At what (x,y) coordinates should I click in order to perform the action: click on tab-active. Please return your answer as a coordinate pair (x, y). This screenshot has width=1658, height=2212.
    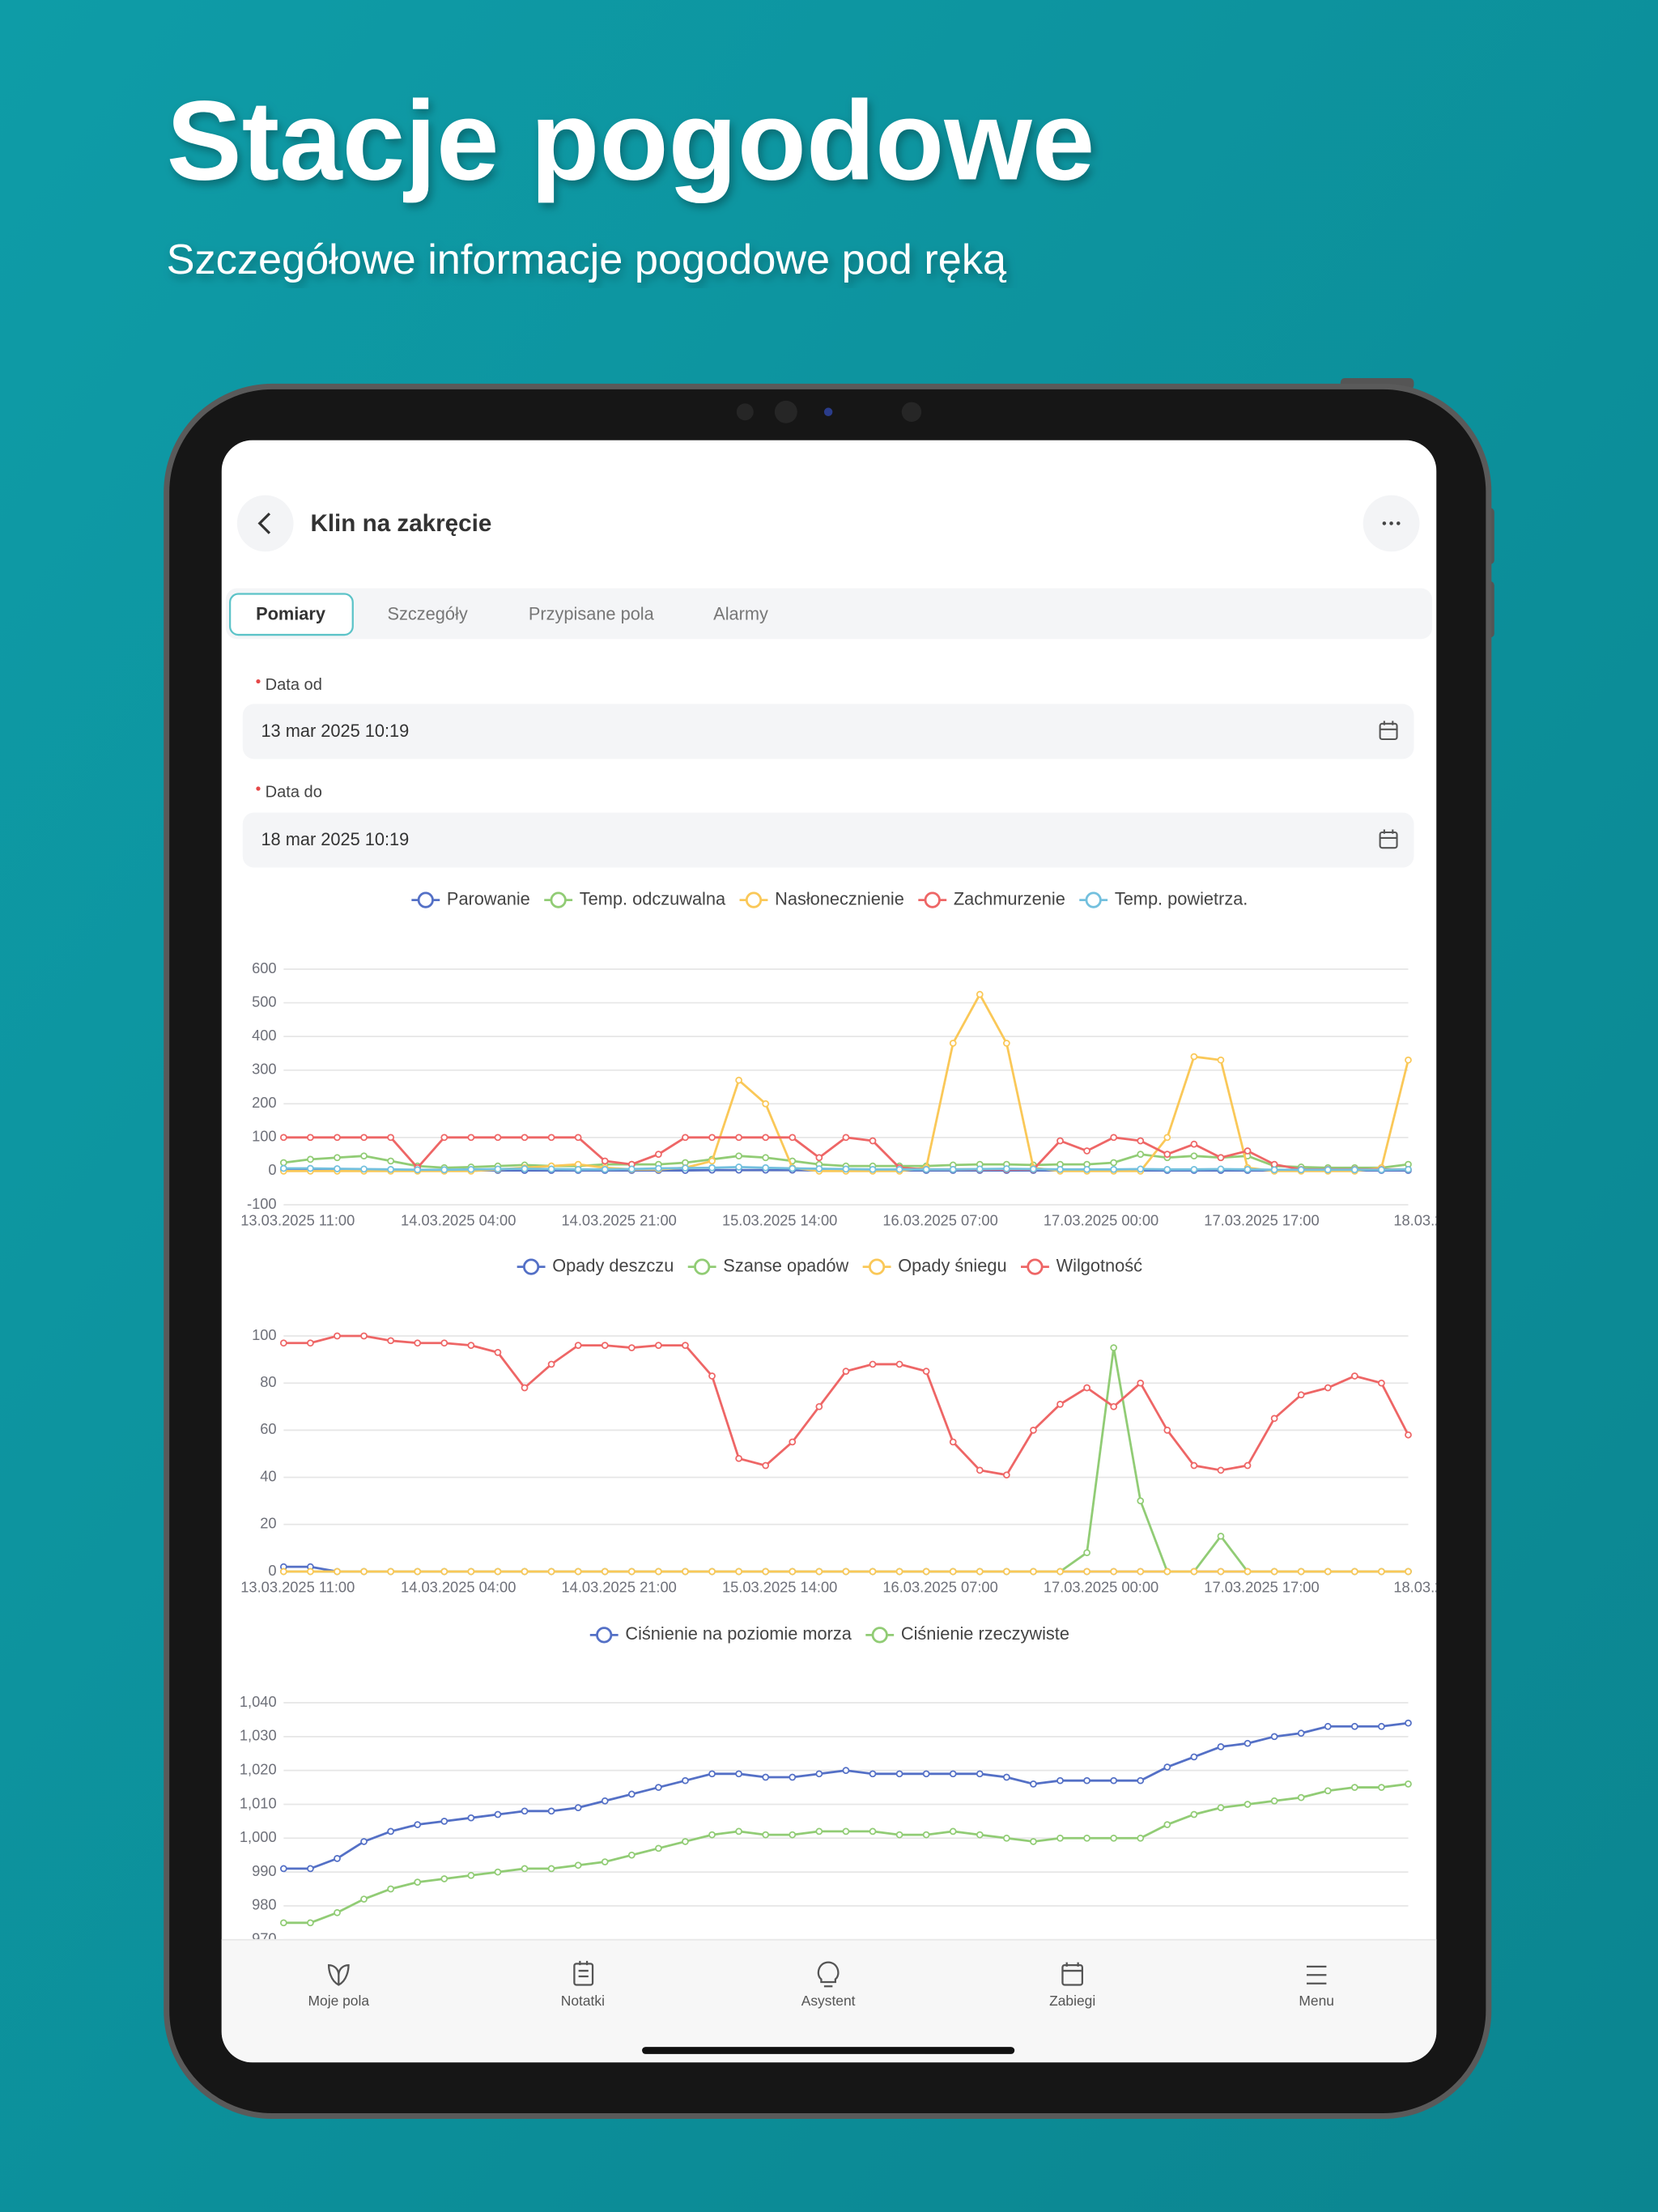
    Looking at the image, I should click on (291, 615).